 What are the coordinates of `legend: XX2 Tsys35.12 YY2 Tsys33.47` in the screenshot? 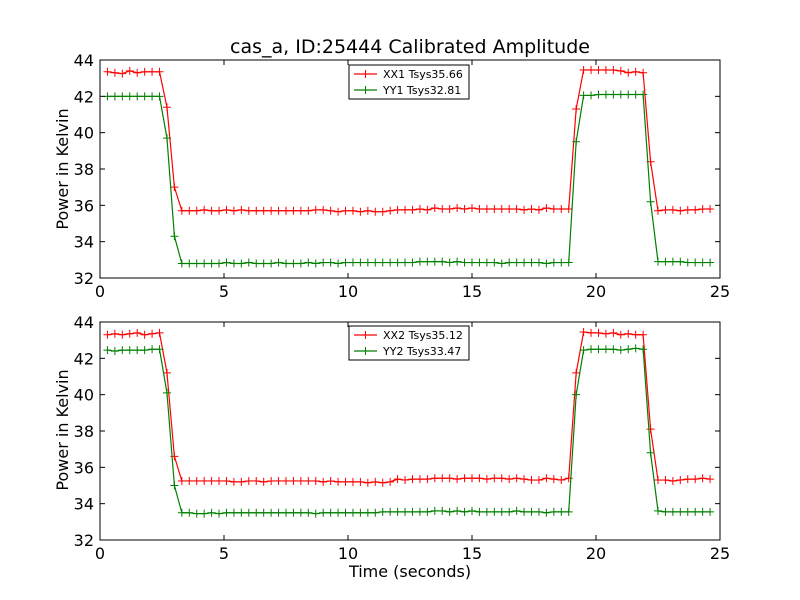 It's located at (409, 343).